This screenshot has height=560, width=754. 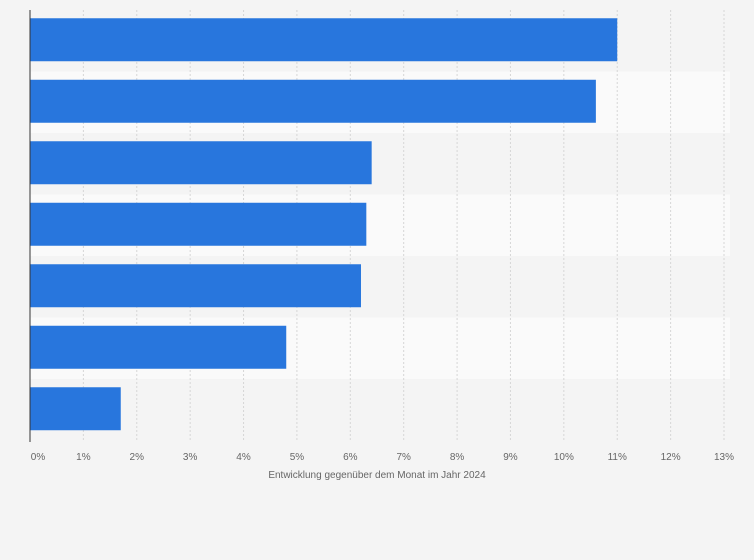 What do you see at coordinates (724, 457) in the screenshot?
I see `x-tick-label: 13%` at bounding box center [724, 457].